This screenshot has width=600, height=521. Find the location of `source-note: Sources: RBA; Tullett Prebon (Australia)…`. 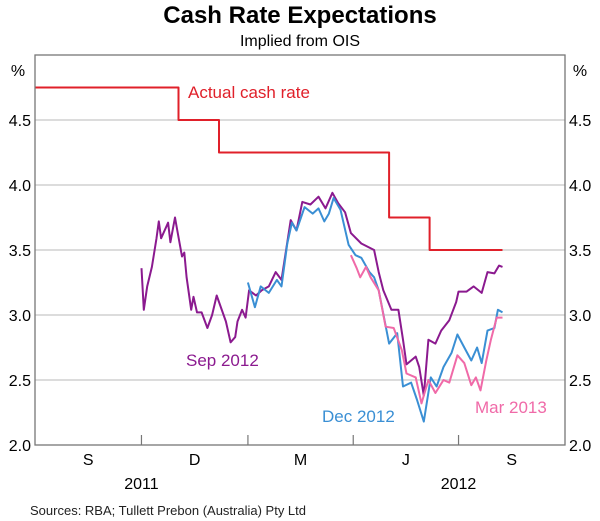

source-note: Sources: RBA; Tullett Prebon (Australia)… is located at coordinates (168, 510).